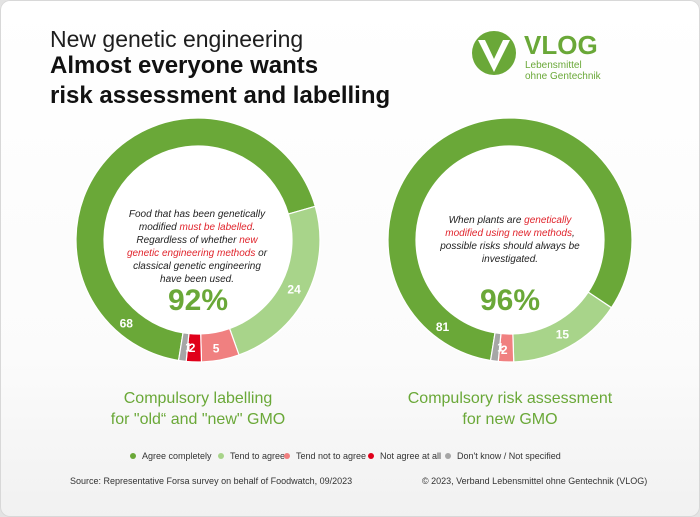 This screenshot has width=700, height=517. I want to click on donut-2-label-tend-to-agree: 15, so click(563, 334).